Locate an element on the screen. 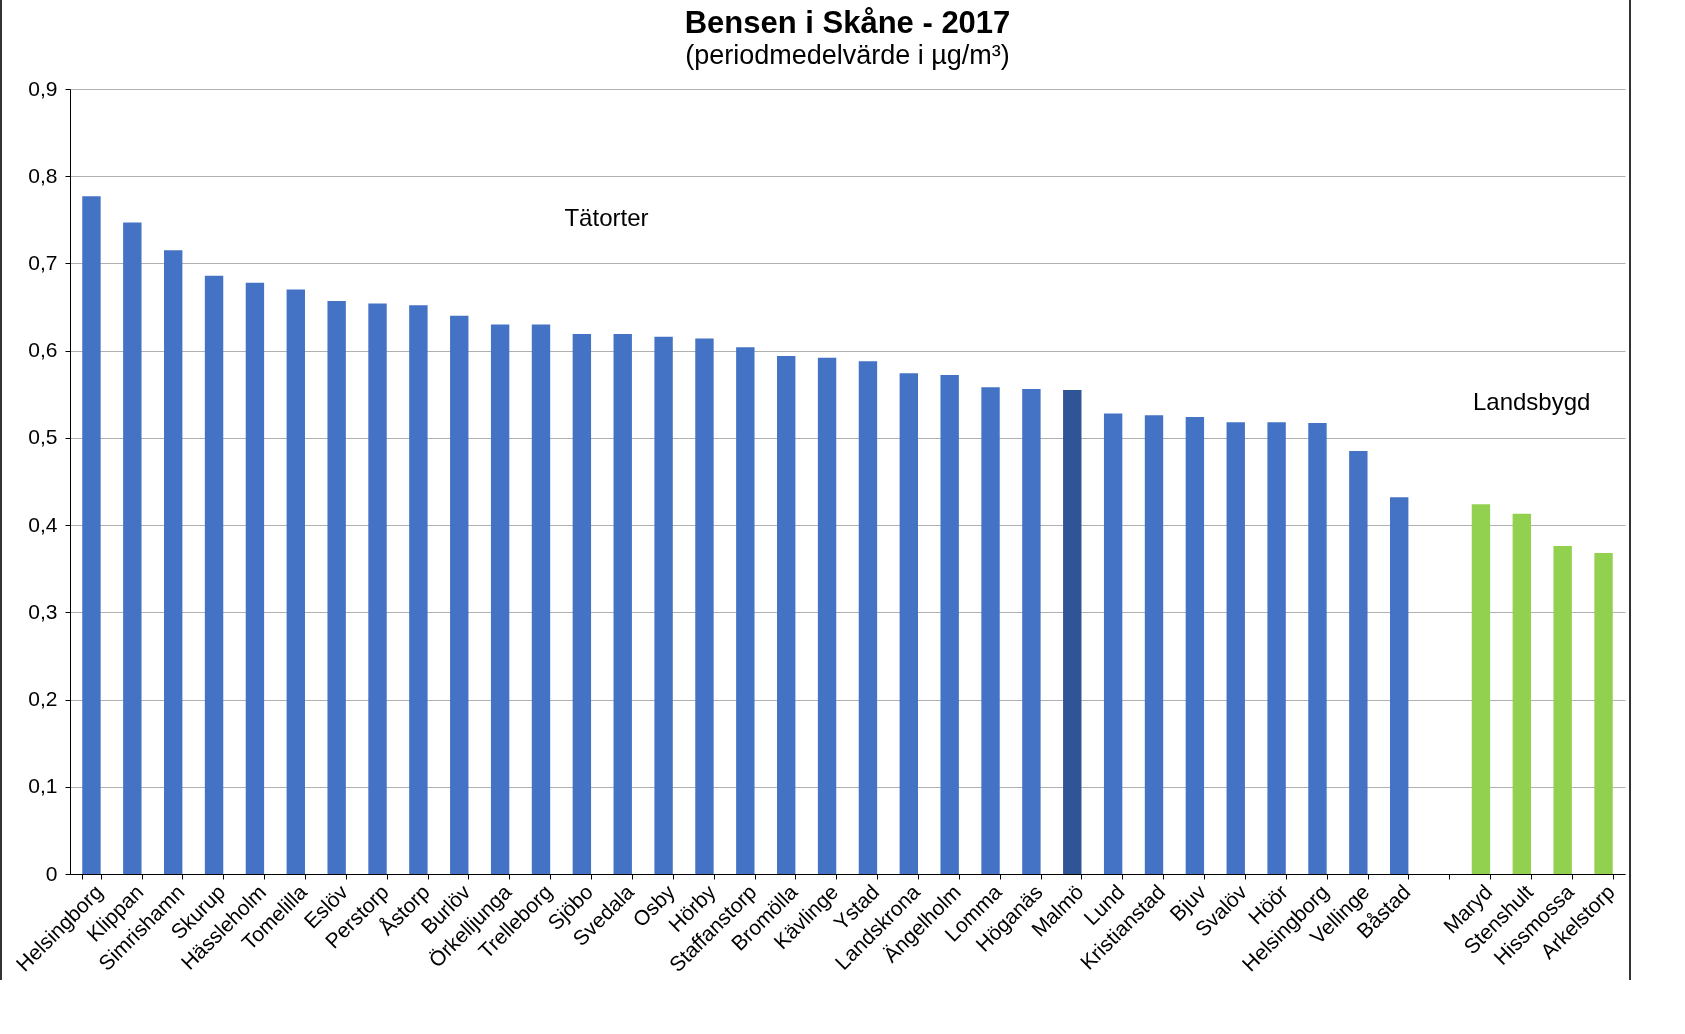 The height and width of the screenshot is (1034, 1685). y-tick-label: 0,6 is located at coordinates (43, 350).